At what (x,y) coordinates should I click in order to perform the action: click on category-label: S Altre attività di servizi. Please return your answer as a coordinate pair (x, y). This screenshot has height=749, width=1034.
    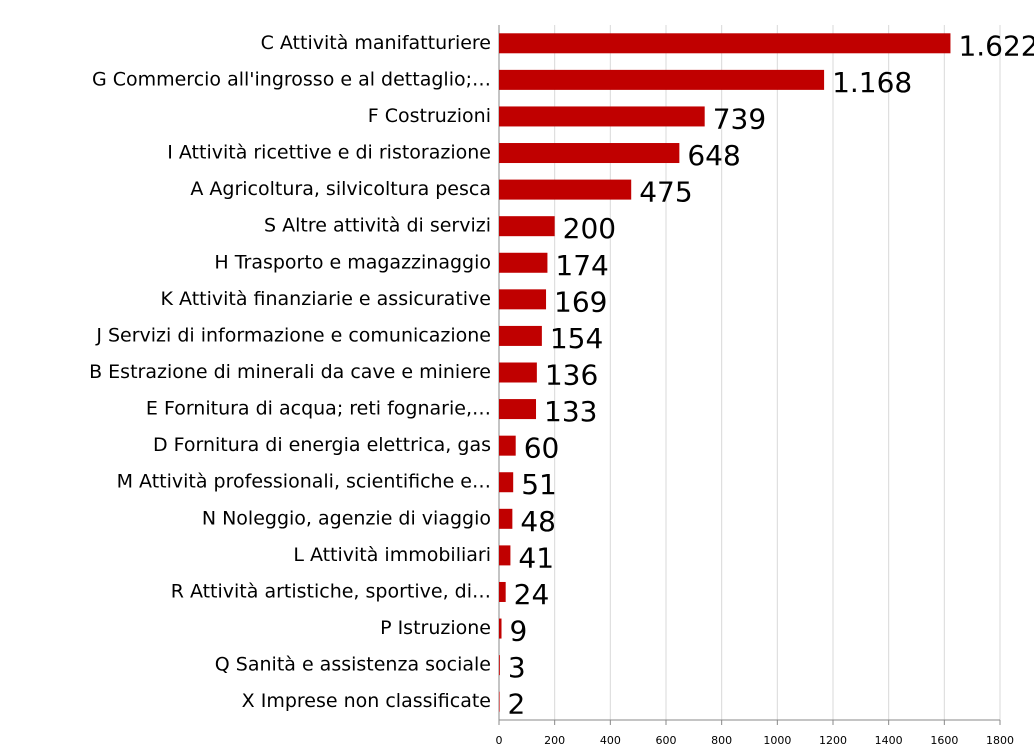
    Looking at the image, I should click on (377, 226).